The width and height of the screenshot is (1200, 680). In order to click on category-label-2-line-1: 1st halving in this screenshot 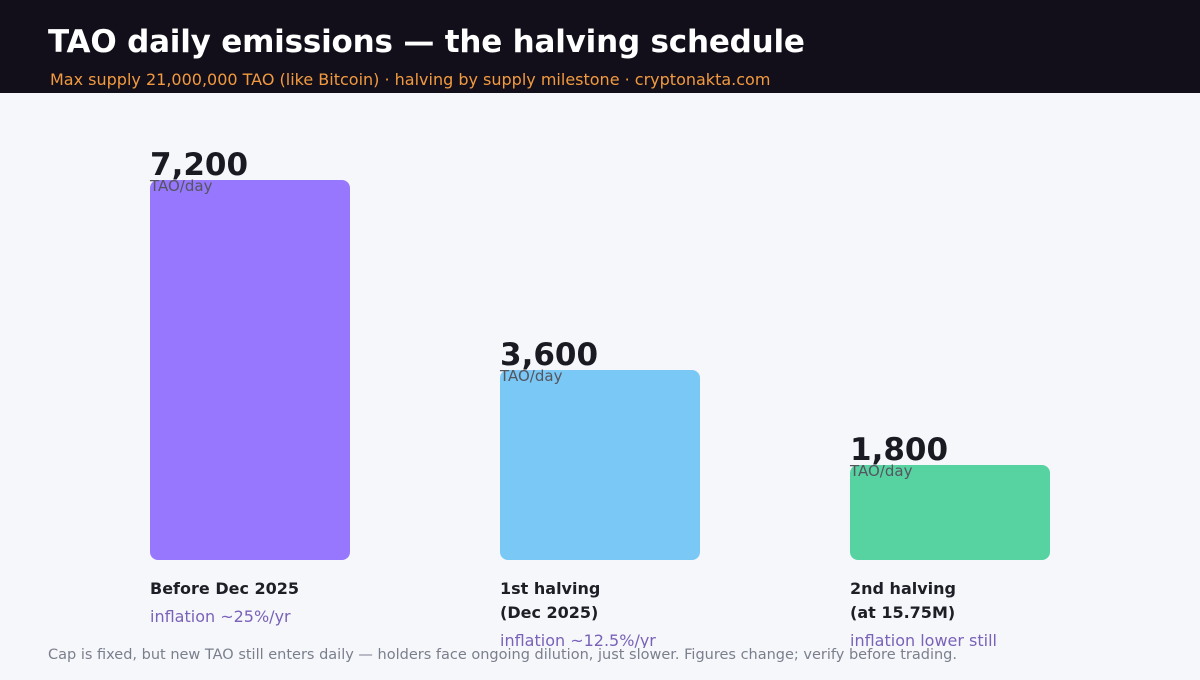, I will do `click(550, 588)`.